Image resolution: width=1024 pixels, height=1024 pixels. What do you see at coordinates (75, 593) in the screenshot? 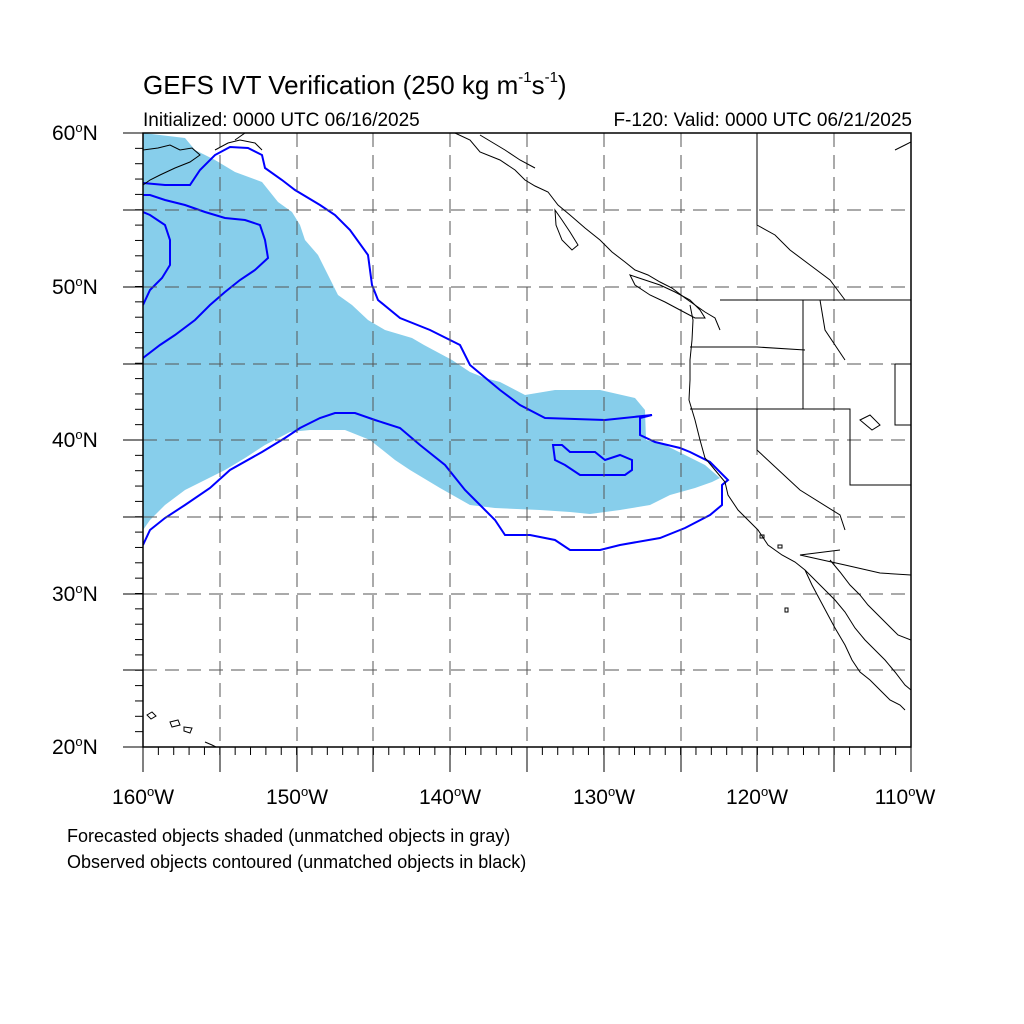
I see `lat-label-30n: 30oN` at bounding box center [75, 593].